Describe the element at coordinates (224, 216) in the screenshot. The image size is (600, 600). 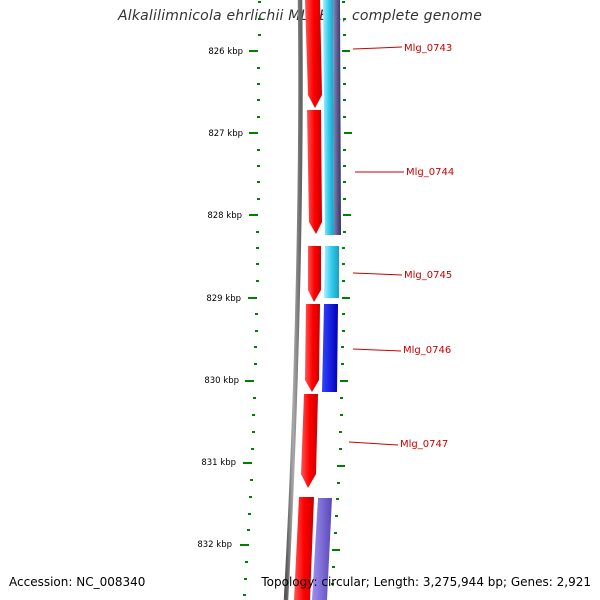
I see `scale-label-828: 828 kbp` at that location.